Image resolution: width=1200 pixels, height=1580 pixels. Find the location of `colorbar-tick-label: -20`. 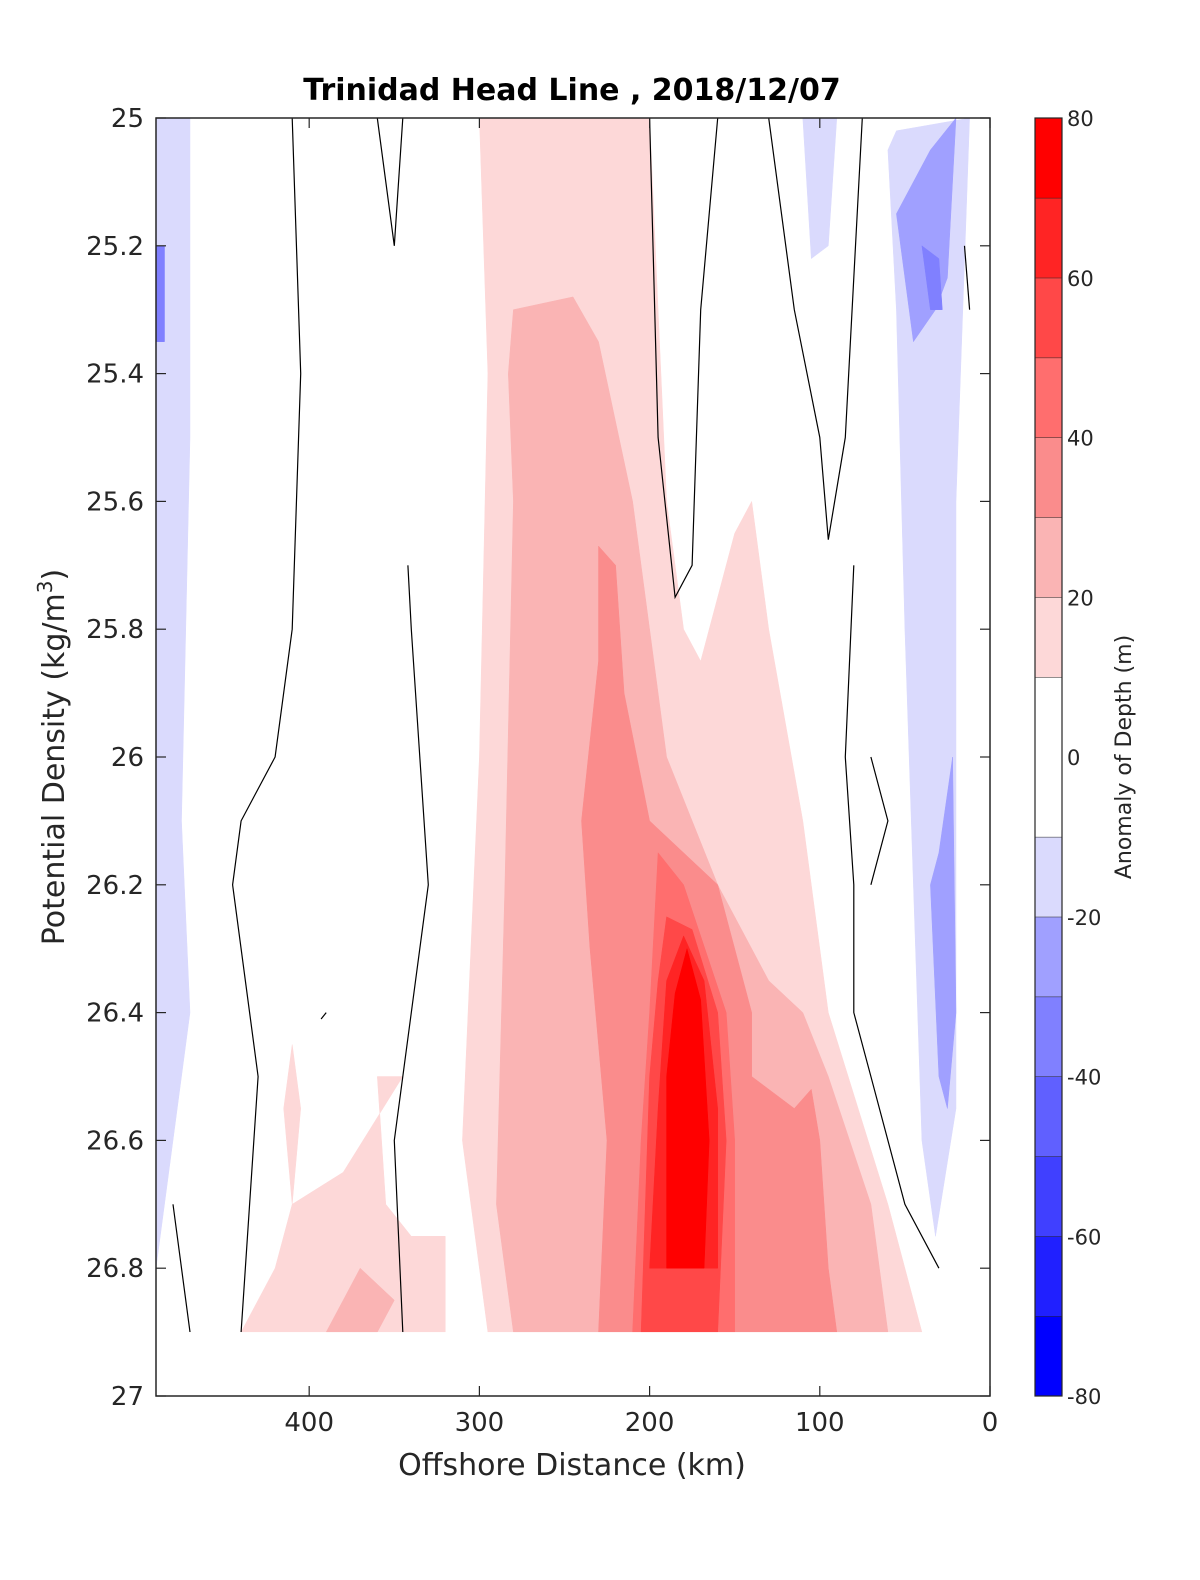

colorbar-tick-label: -20 is located at coordinates (1084, 918).